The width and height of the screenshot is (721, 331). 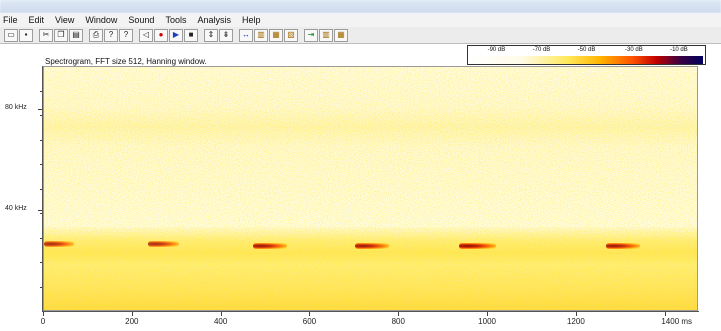 What do you see at coordinates (220, 321) in the screenshot?
I see `x-tick-label: 400` at bounding box center [220, 321].